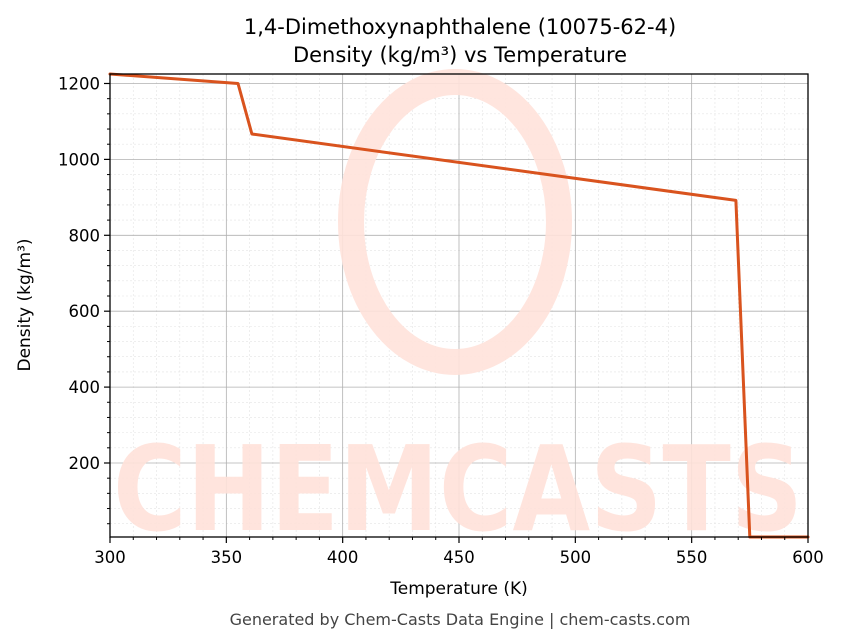 The width and height of the screenshot is (843, 644). Describe the element at coordinates (692, 557) in the screenshot. I see `x-tick-label: 550` at that location.